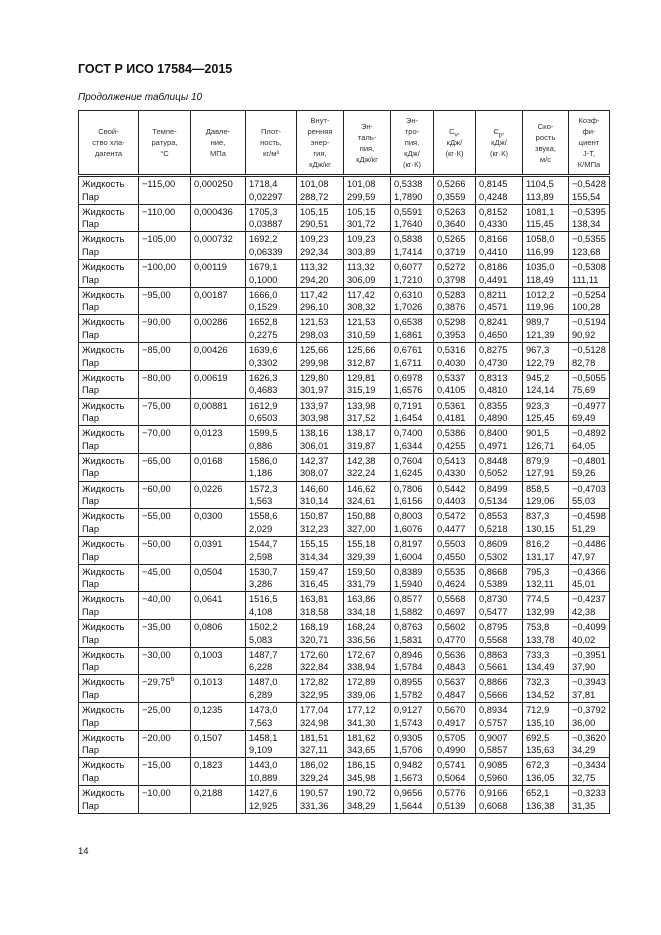 Image resolution: width=661 pixels, height=935 pixels. I want to click on vapor-value: 341,30, so click(361, 722).